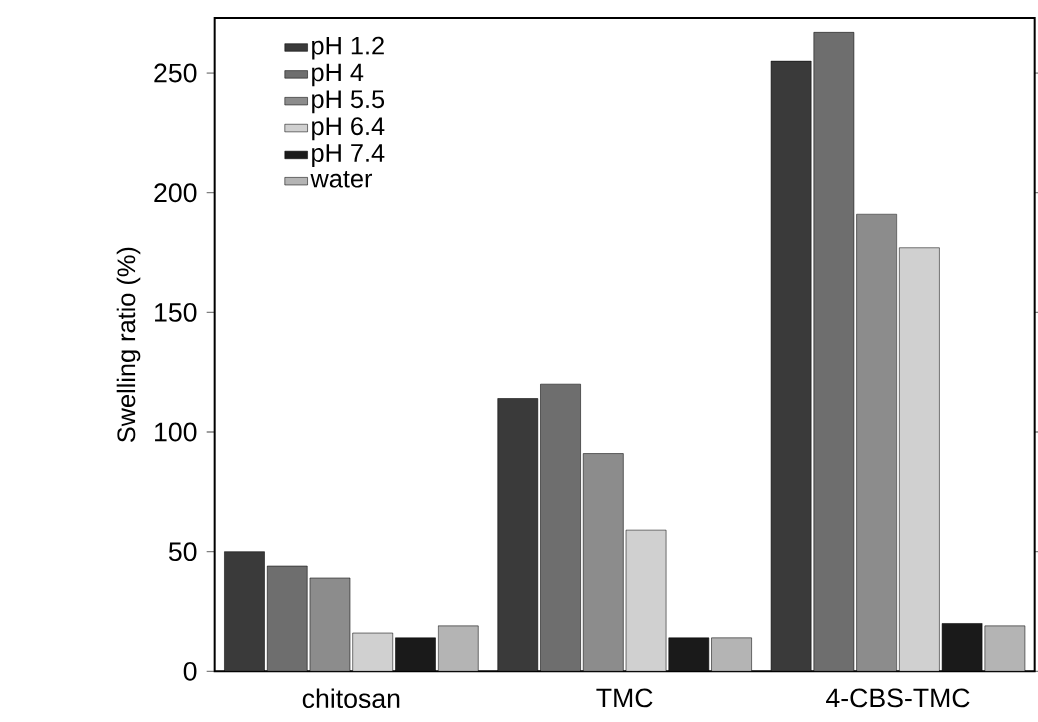 The width and height of the screenshot is (1038, 722). Describe the element at coordinates (348, 102) in the screenshot. I see `legend-label: pH 5.5` at that location.